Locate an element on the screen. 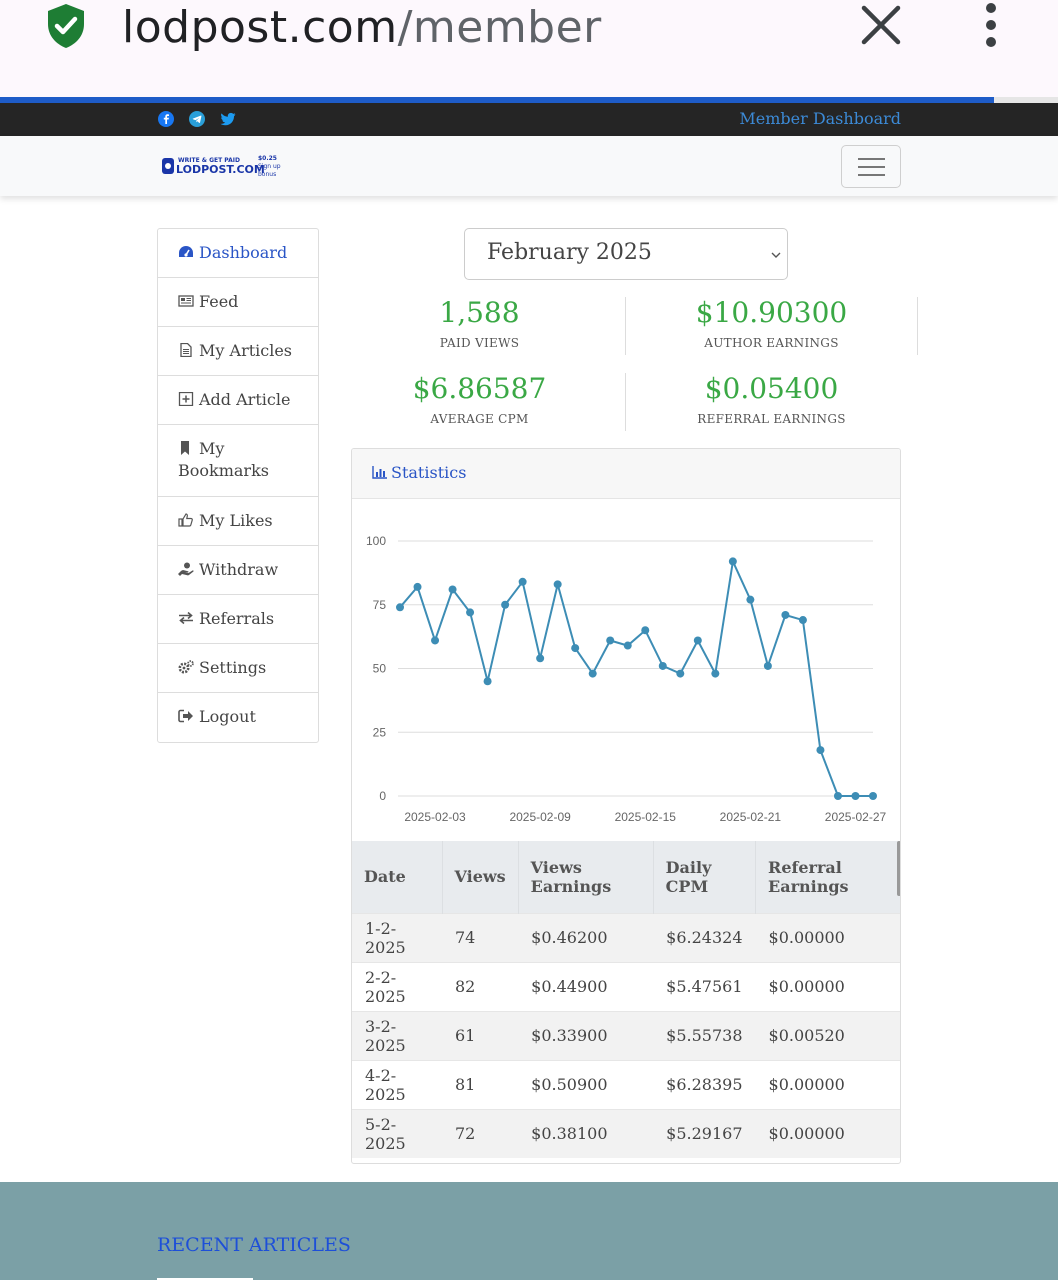 The height and width of the screenshot is (1280, 1058). column-header: Views is located at coordinates (480, 877).